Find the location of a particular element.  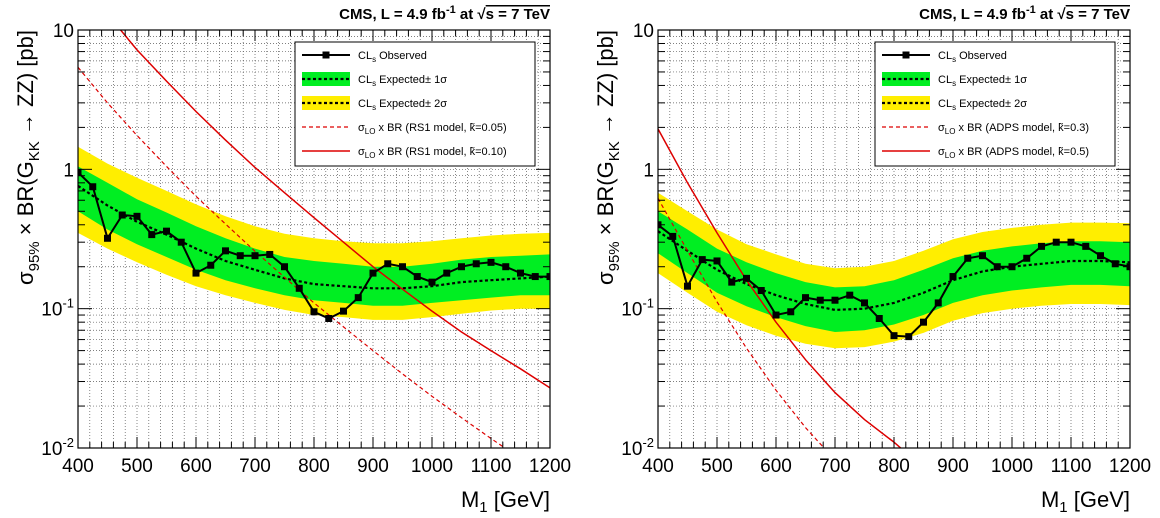

ylabel-text: × BR(G is located at coordinates (605, 201).